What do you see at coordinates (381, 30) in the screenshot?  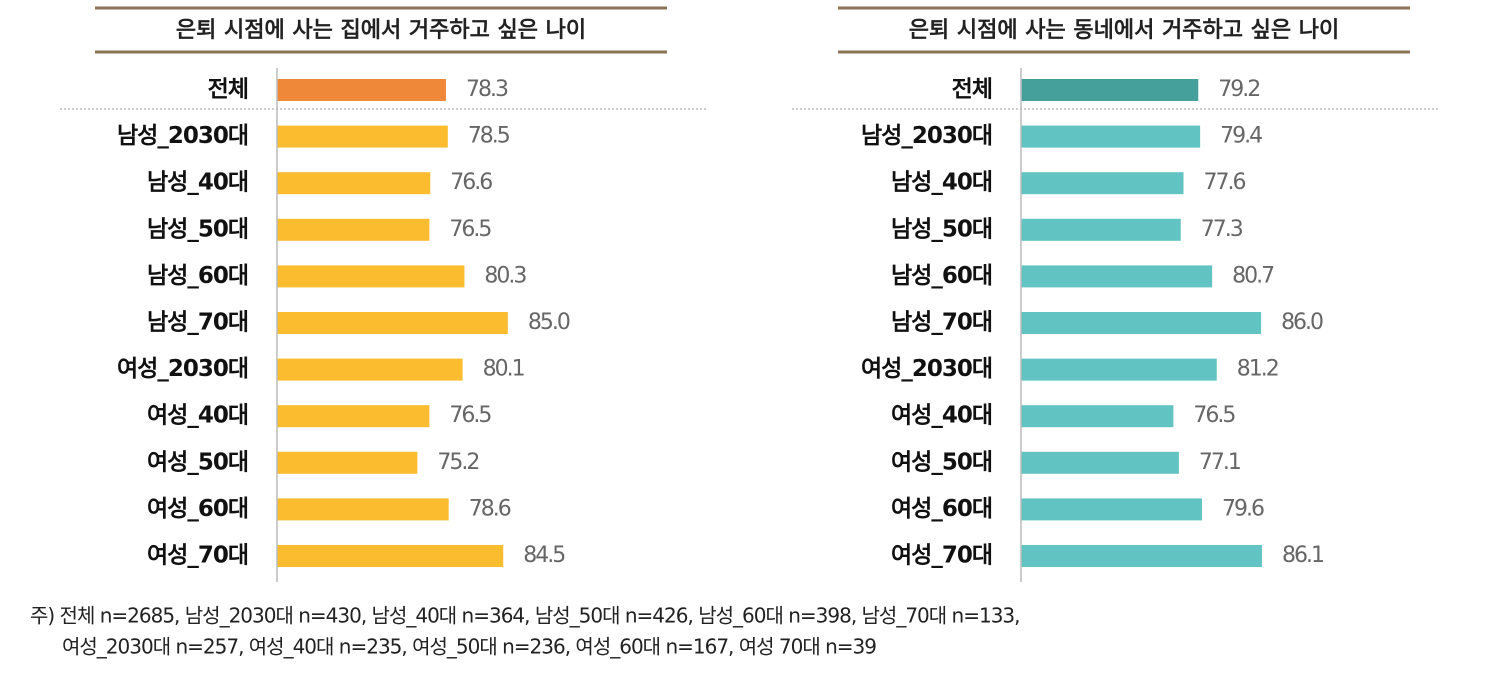 I see `chart-title: 은퇴 시점에 사는 집에서 거주하고 싶은 나이` at bounding box center [381, 30].